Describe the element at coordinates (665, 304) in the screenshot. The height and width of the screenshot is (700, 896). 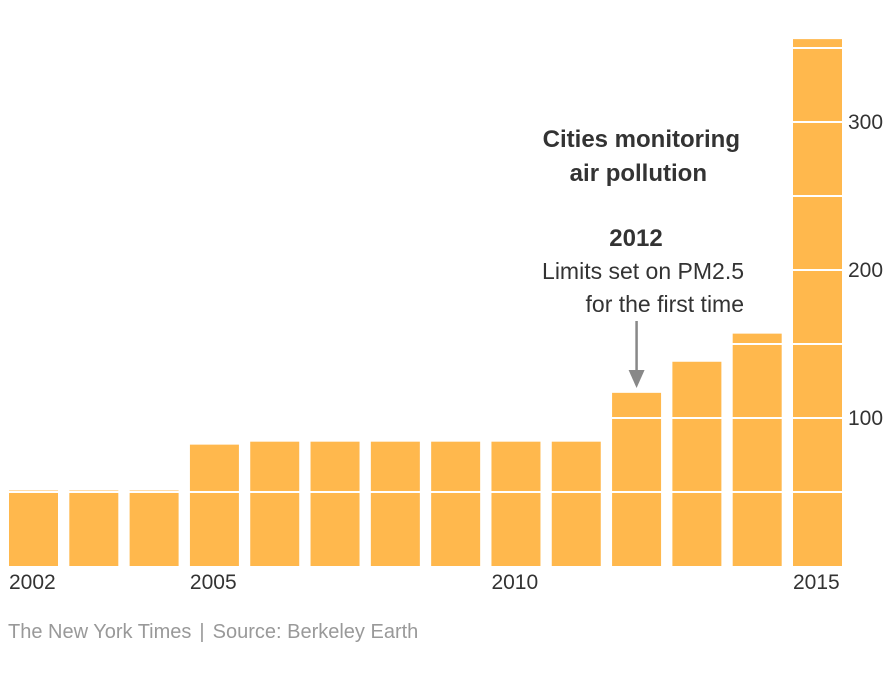
I see `annotation-line-2: for the first time` at that location.